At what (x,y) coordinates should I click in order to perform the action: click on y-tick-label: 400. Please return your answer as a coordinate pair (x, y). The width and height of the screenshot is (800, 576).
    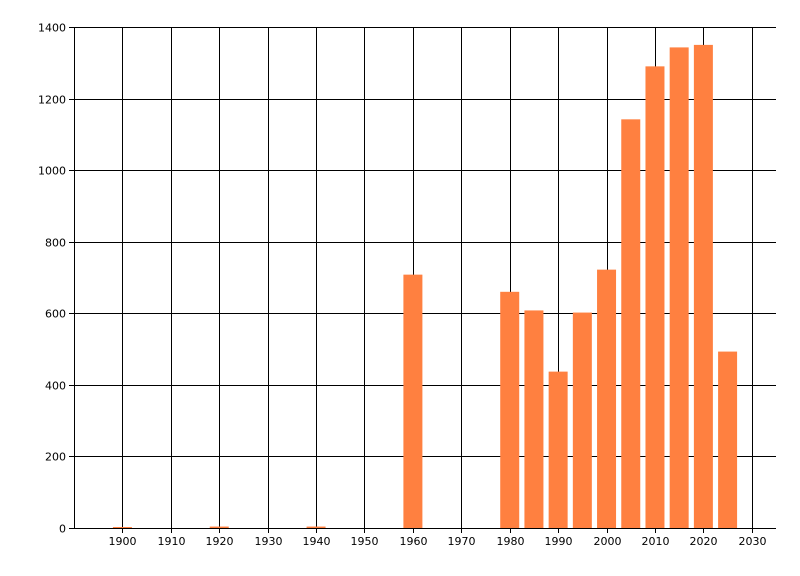
    Looking at the image, I should click on (55, 386).